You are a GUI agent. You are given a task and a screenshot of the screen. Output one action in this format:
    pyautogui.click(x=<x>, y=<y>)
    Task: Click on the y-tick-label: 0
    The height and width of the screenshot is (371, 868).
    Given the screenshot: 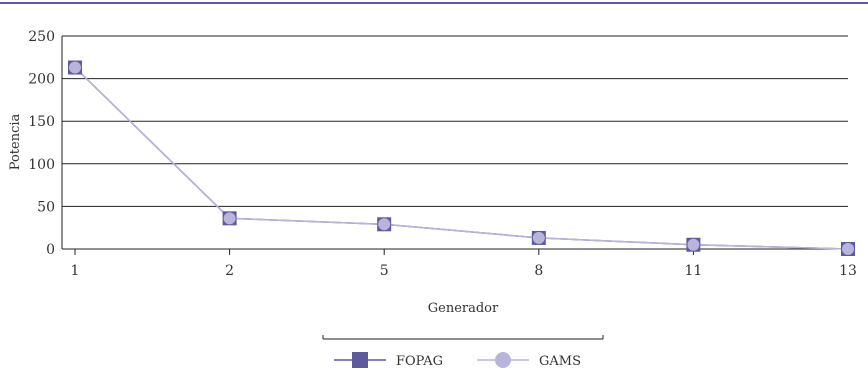 What is the action you would take?
    pyautogui.click(x=50, y=250)
    